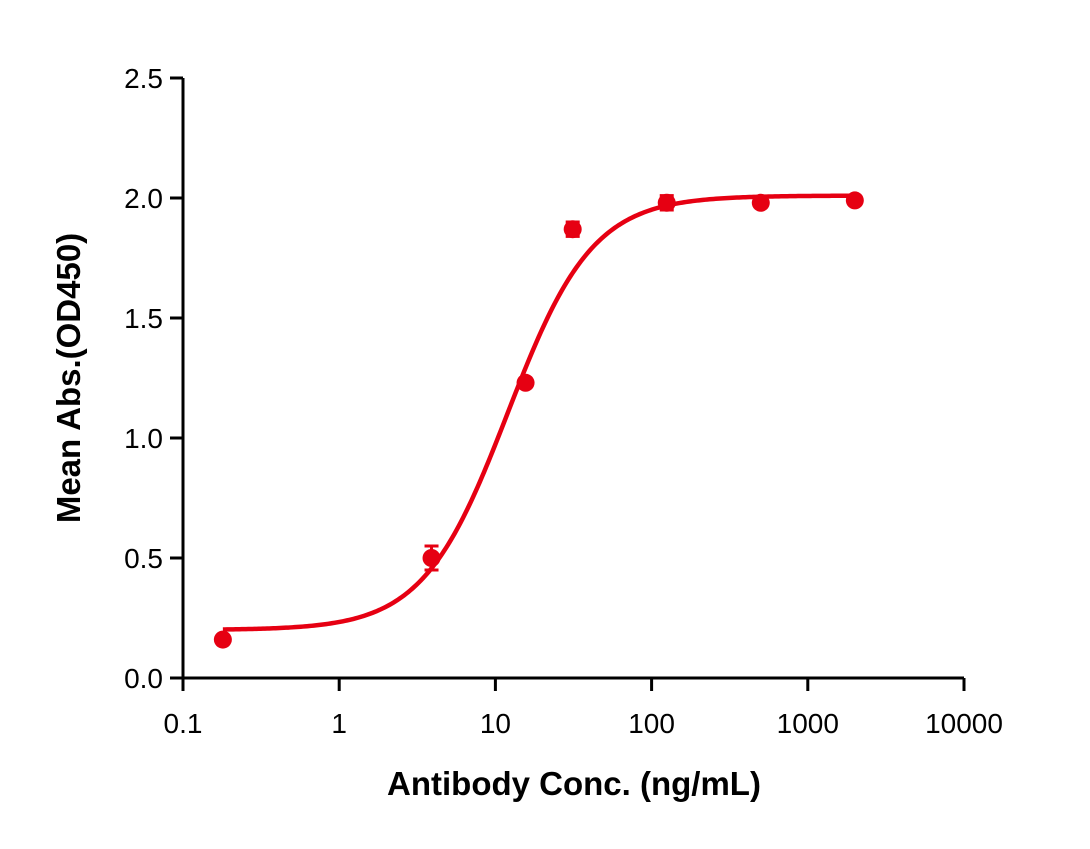  Describe the element at coordinates (495, 723) in the screenshot. I see `x-tick-label: 10` at that location.